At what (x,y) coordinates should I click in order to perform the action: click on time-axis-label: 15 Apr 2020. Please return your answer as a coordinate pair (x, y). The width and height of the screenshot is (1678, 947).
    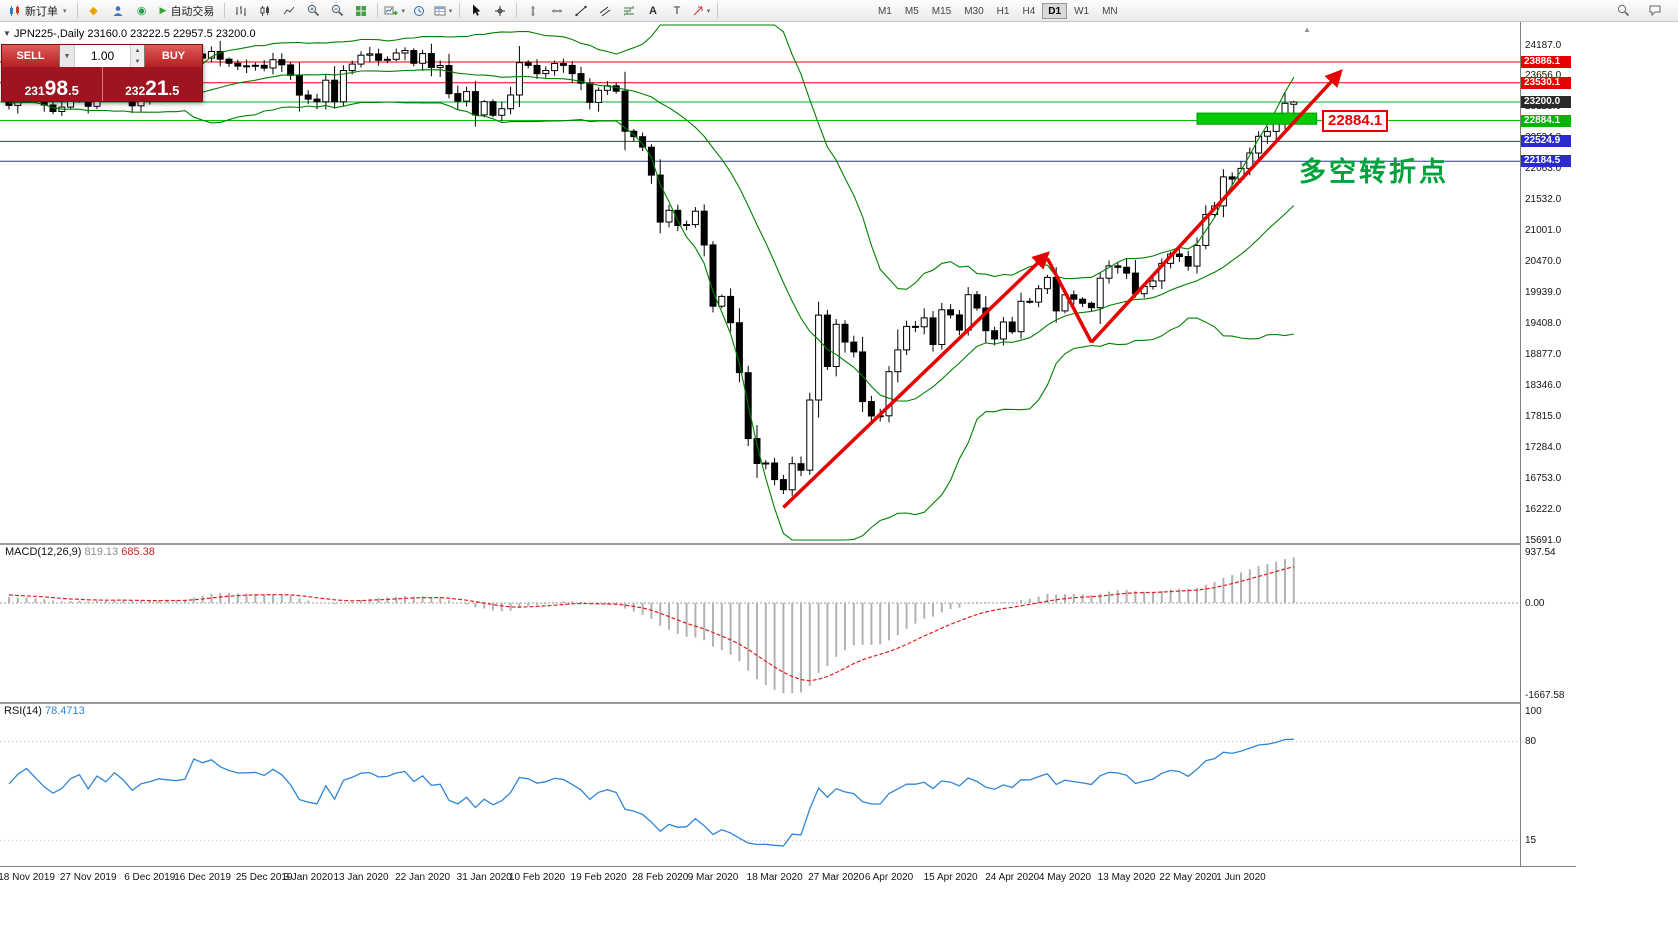
    Looking at the image, I should click on (950, 877).